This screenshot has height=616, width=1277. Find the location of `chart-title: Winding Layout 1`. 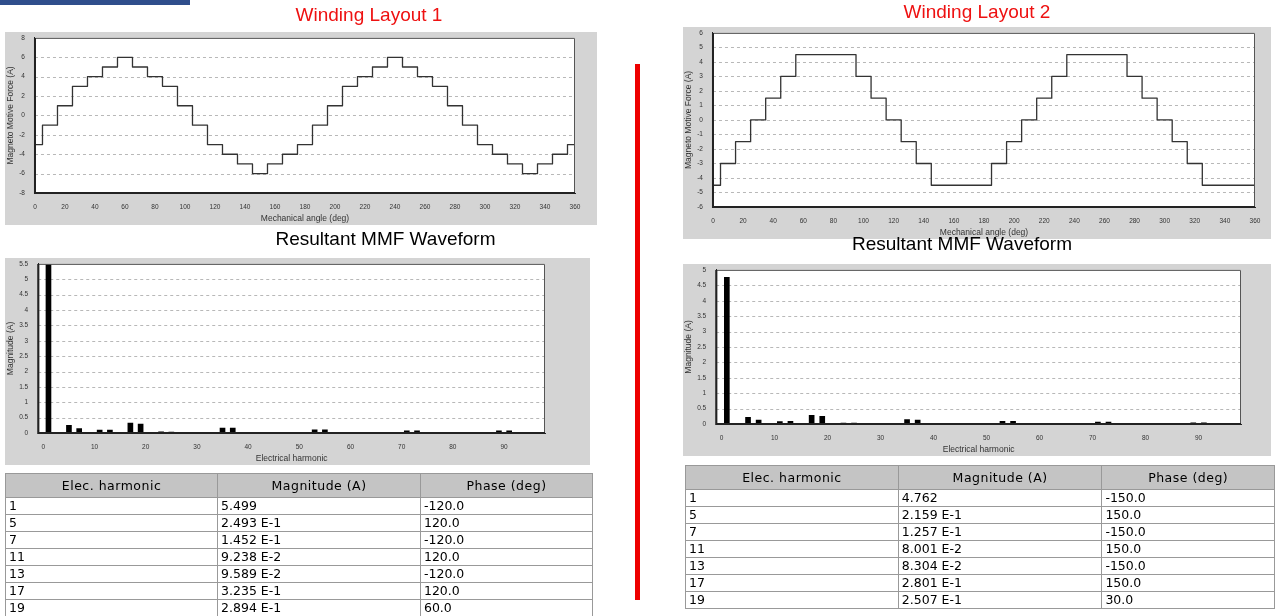

chart-title: Winding Layout 1 is located at coordinates (369, 15).